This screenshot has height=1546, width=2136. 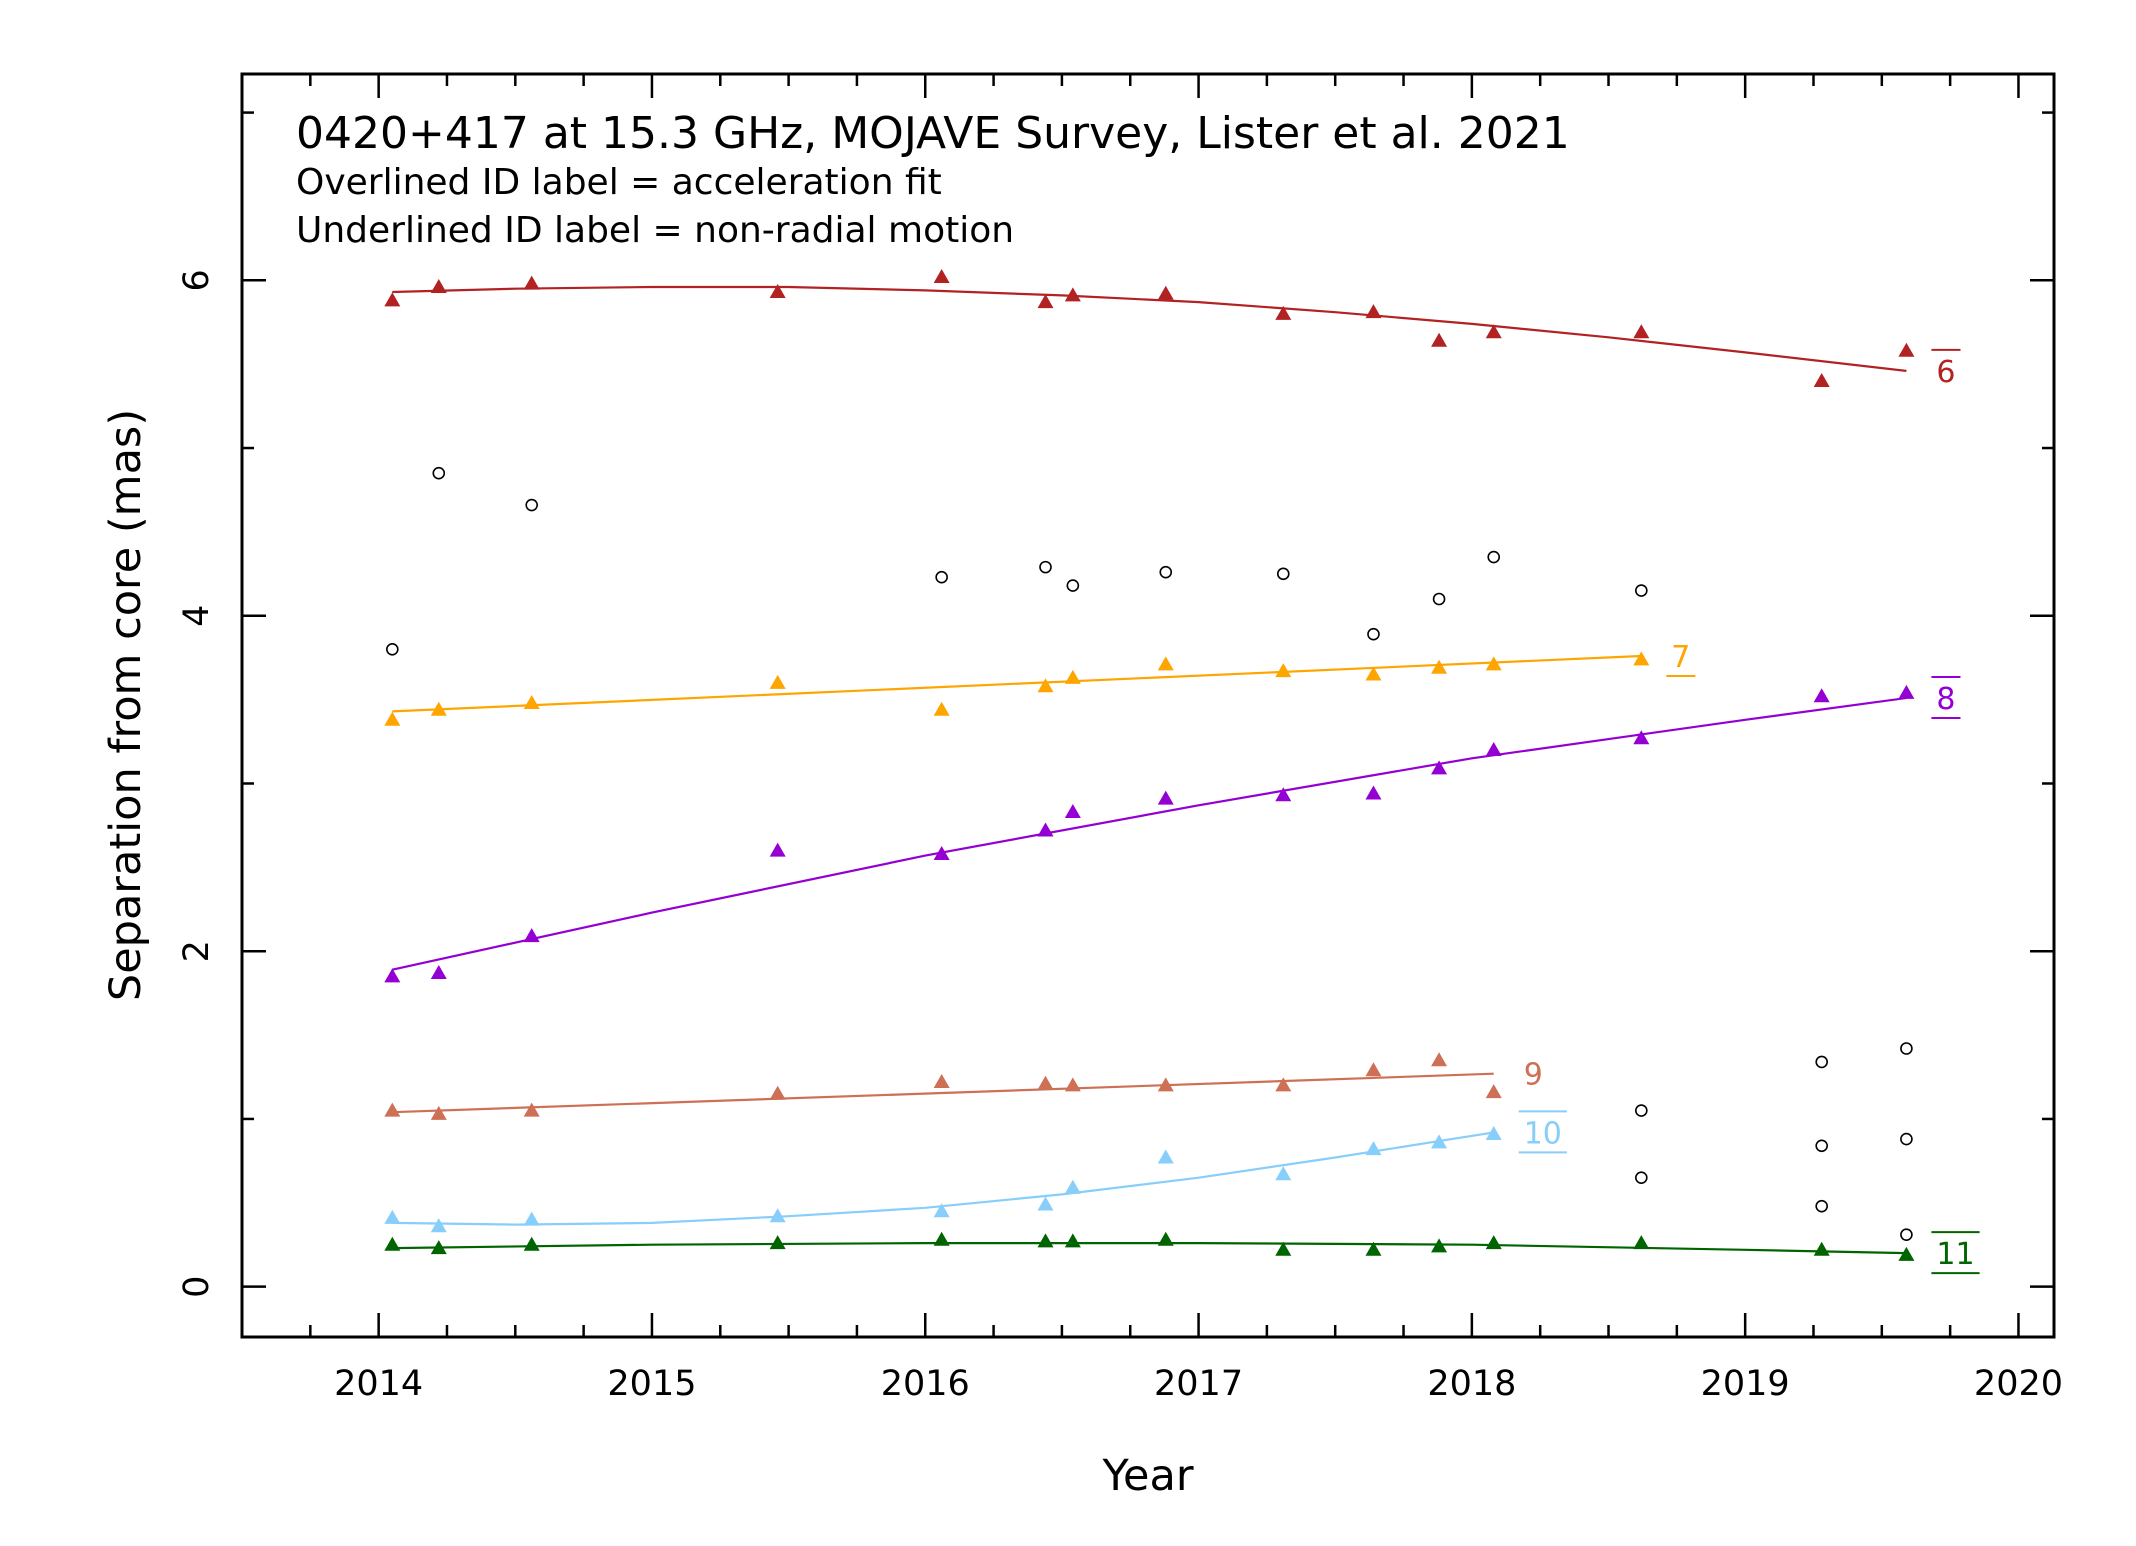 What do you see at coordinates (1955, 1254) in the screenshot?
I see `series-label-11: 11` at bounding box center [1955, 1254].